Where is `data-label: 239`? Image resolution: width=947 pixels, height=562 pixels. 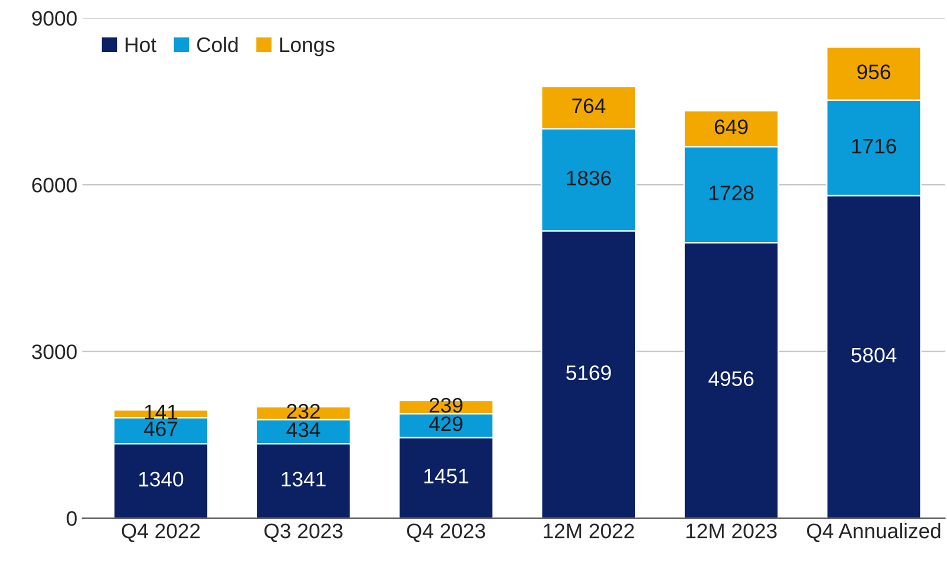 data-label: 239 is located at coordinates (446, 405).